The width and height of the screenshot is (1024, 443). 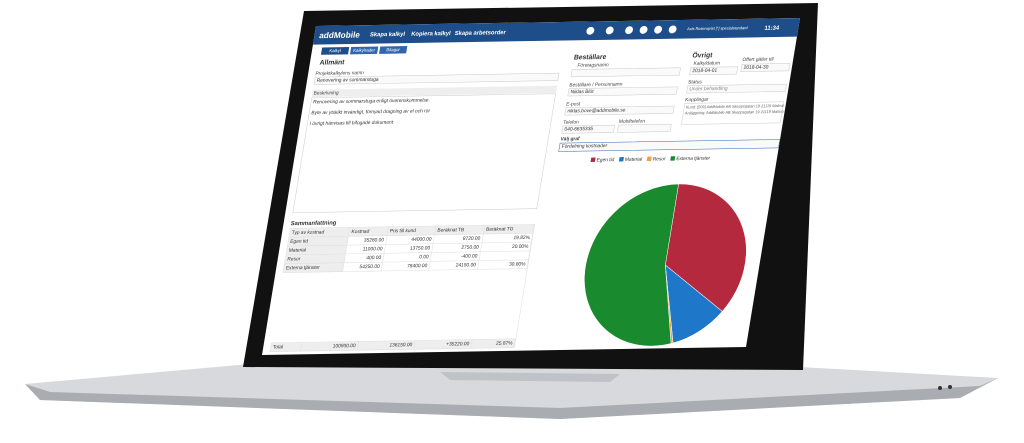 What do you see at coordinates (453, 265) in the screenshot?
I see `cell: 24150.00` at bounding box center [453, 265].